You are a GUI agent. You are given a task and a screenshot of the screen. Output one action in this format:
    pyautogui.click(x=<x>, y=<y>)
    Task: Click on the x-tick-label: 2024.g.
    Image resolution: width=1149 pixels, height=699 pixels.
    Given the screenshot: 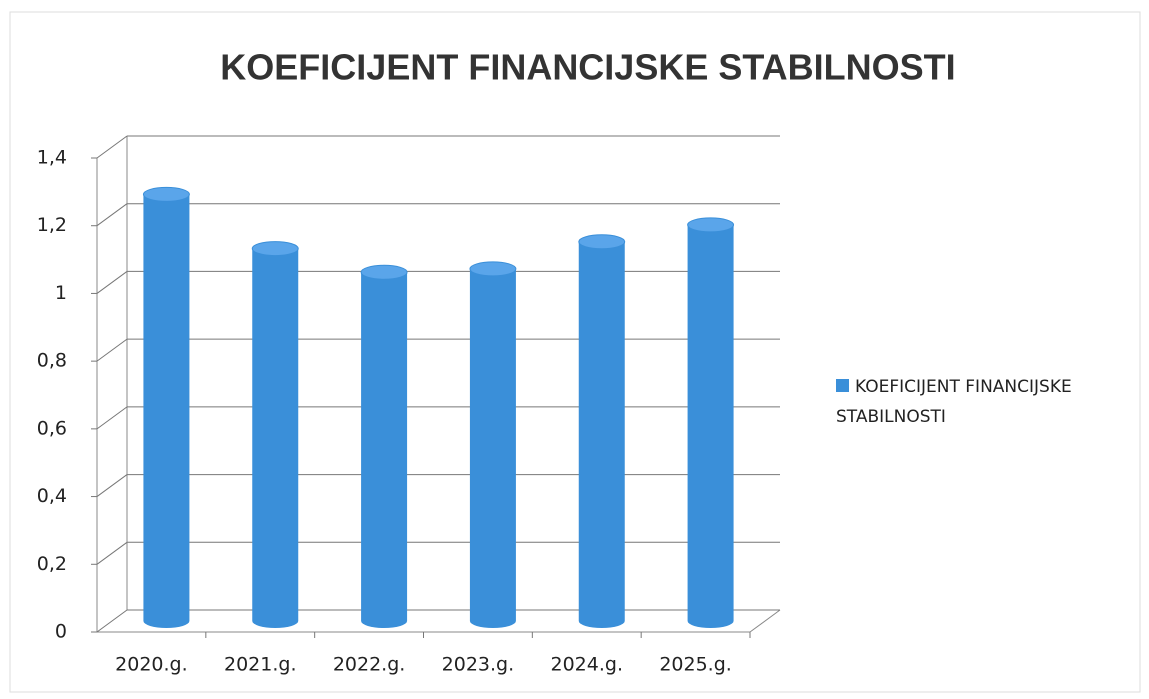 What is the action you would take?
    pyautogui.click(x=587, y=665)
    